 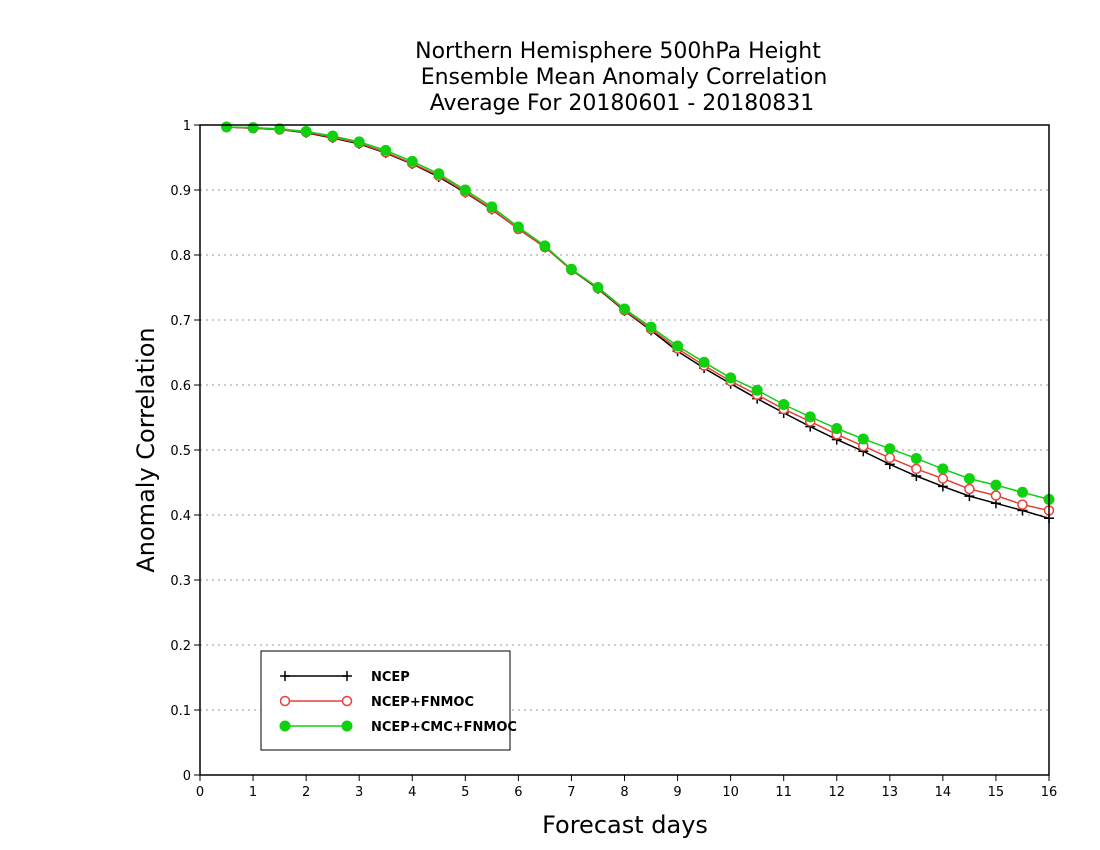 What do you see at coordinates (422, 702) in the screenshot?
I see `legend-label: NCEP+FNMOC` at bounding box center [422, 702].